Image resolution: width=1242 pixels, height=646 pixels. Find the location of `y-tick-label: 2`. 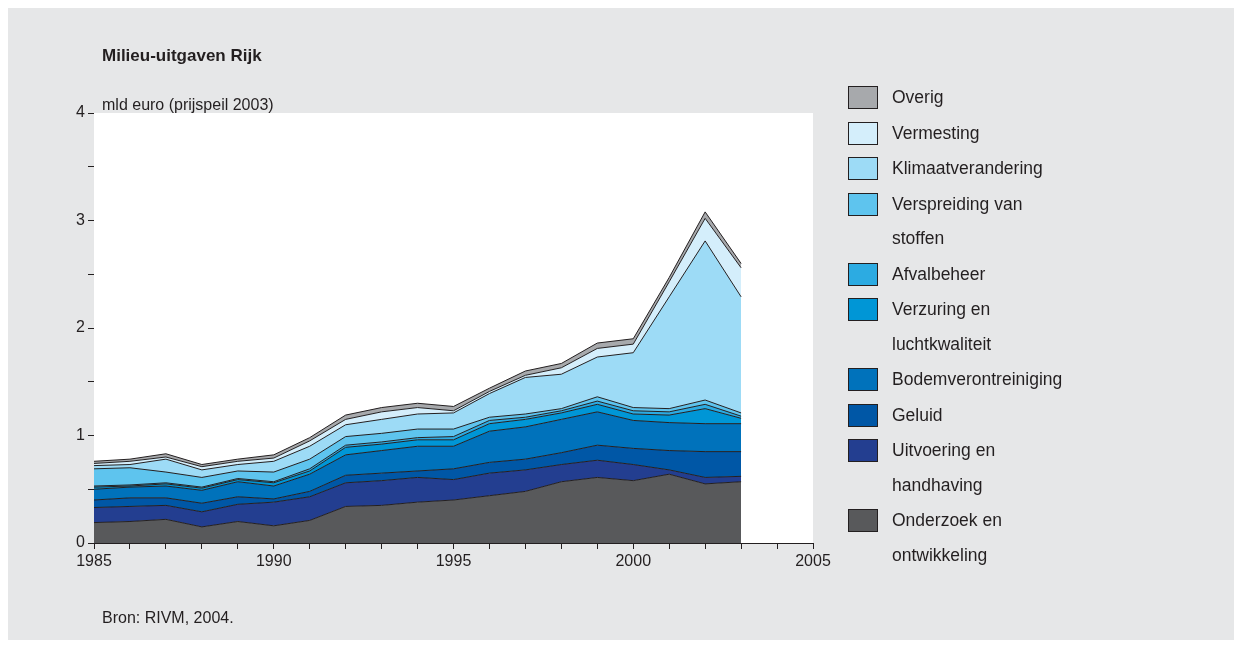

y-tick-label: 2 is located at coordinates (81, 327).